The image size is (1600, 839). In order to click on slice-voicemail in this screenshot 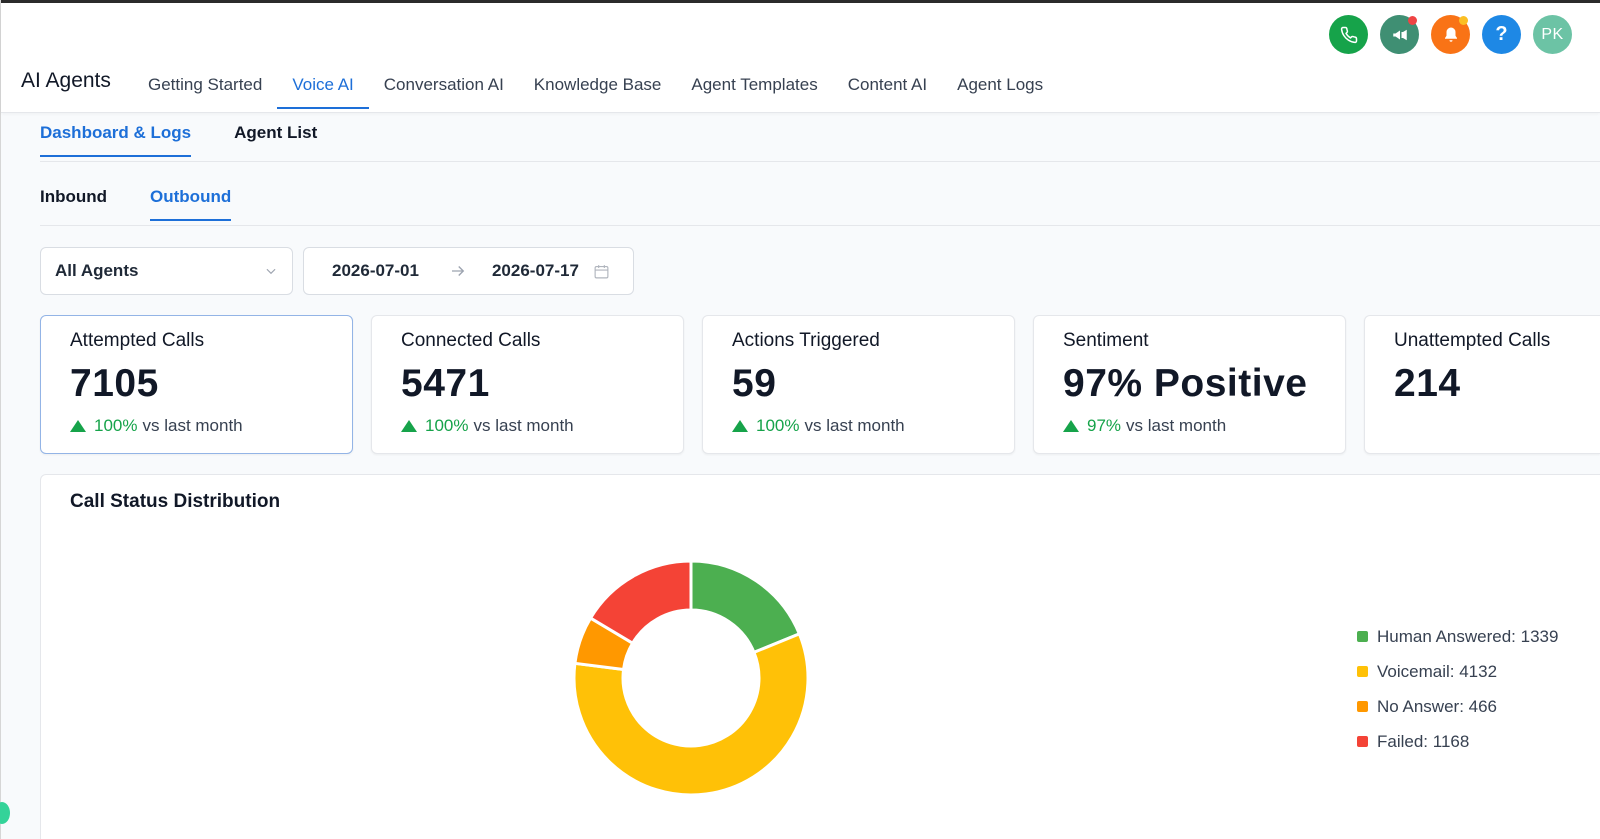, I will do `click(691, 714)`.